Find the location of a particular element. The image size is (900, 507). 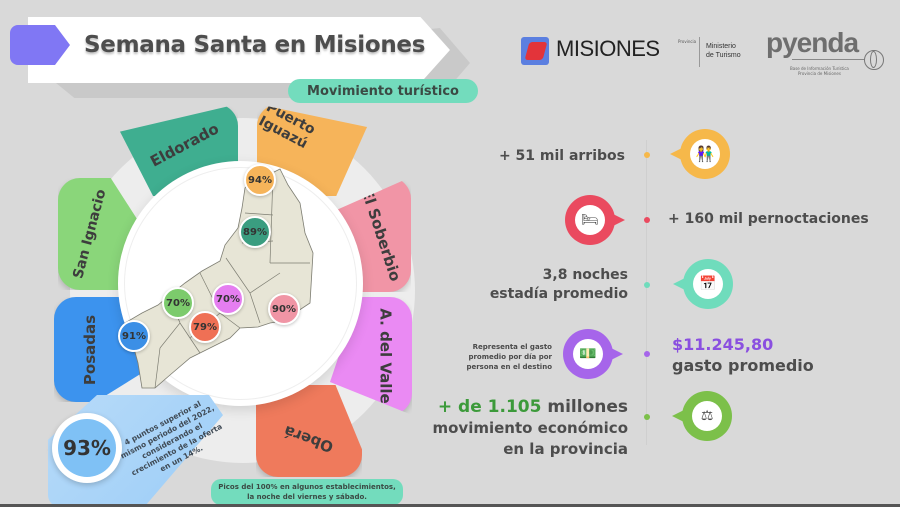

gasto-note-line3: persona en el destino is located at coordinates (509, 367).